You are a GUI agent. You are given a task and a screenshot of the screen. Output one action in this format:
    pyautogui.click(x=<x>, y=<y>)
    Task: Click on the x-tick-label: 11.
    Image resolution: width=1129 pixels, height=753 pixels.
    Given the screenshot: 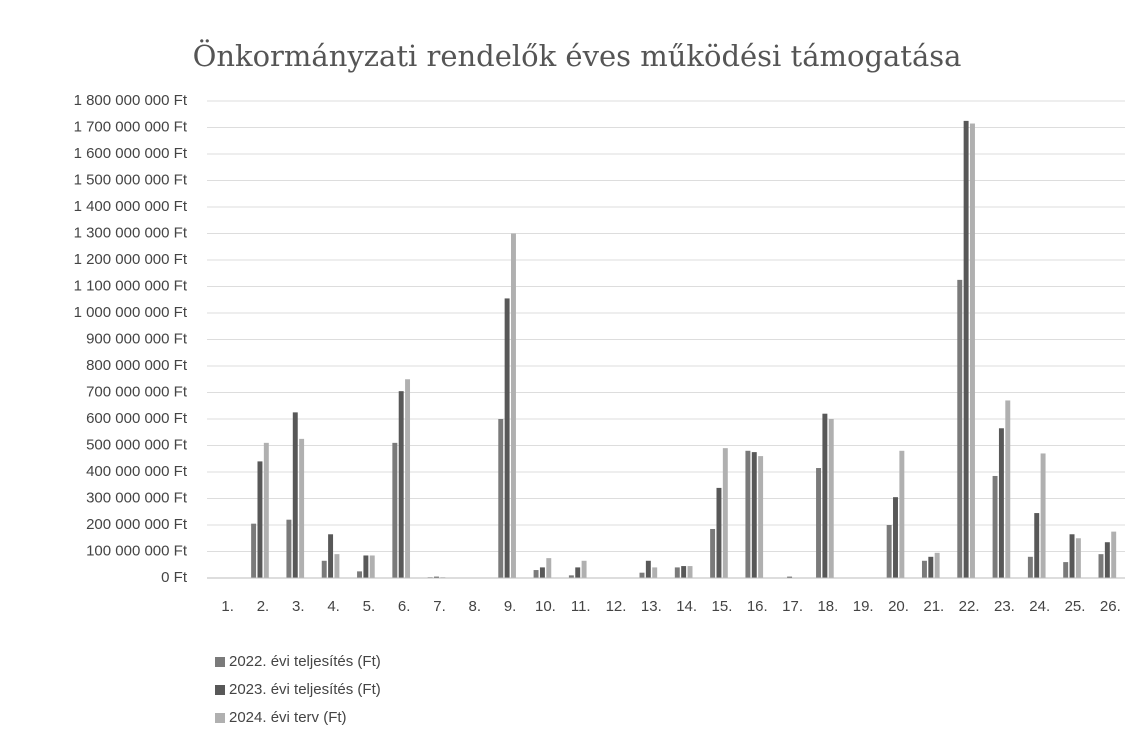 What is the action you would take?
    pyautogui.click(x=581, y=606)
    